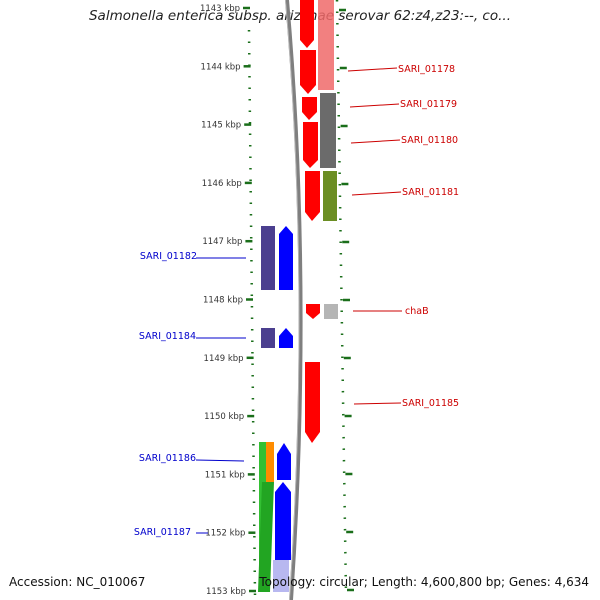 The image size is (600, 600). What do you see at coordinates (330, 196) in the screenshot?
I see `gene-bar-olive` at bounding box center [330, 196].